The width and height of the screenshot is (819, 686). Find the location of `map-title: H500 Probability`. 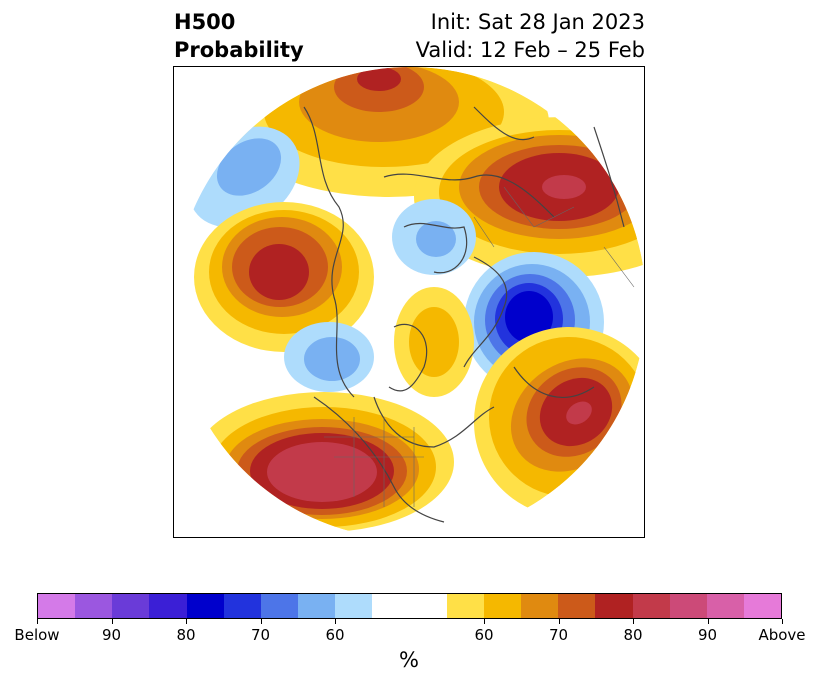

map-title: H500 Probability is located at coordinates (239, 36).